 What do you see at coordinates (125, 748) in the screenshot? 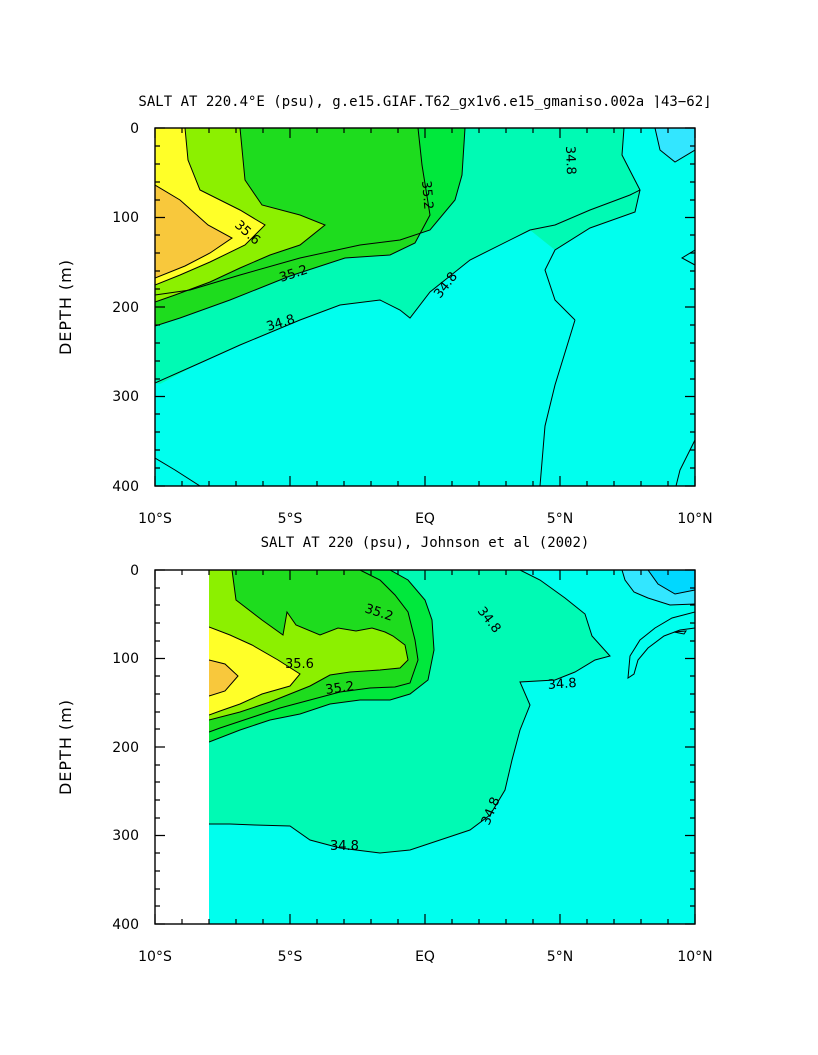
I see `bottom-y-tick-label-200: 200` at bounding box center [125, 748].